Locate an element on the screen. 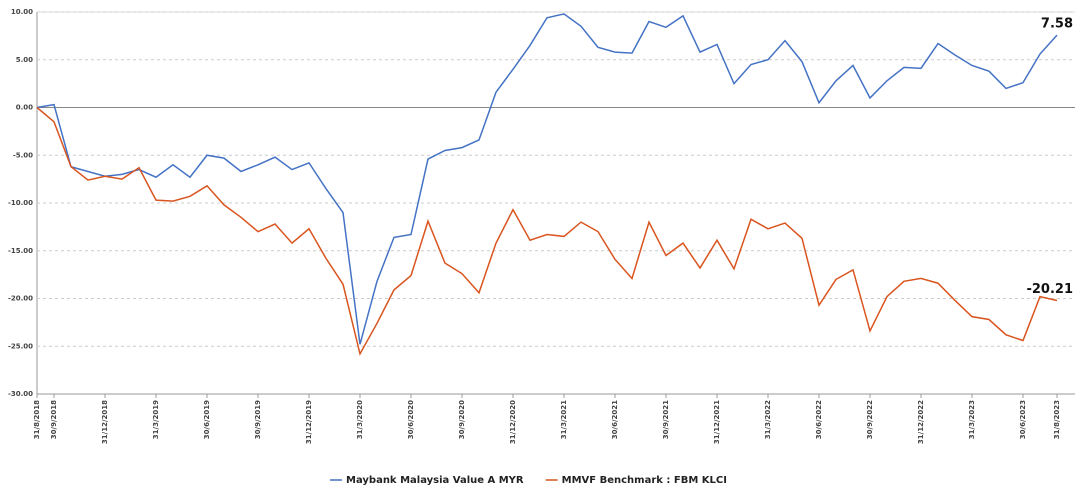  end-value-label: 7.58 is located at coordinates (1057, 24).